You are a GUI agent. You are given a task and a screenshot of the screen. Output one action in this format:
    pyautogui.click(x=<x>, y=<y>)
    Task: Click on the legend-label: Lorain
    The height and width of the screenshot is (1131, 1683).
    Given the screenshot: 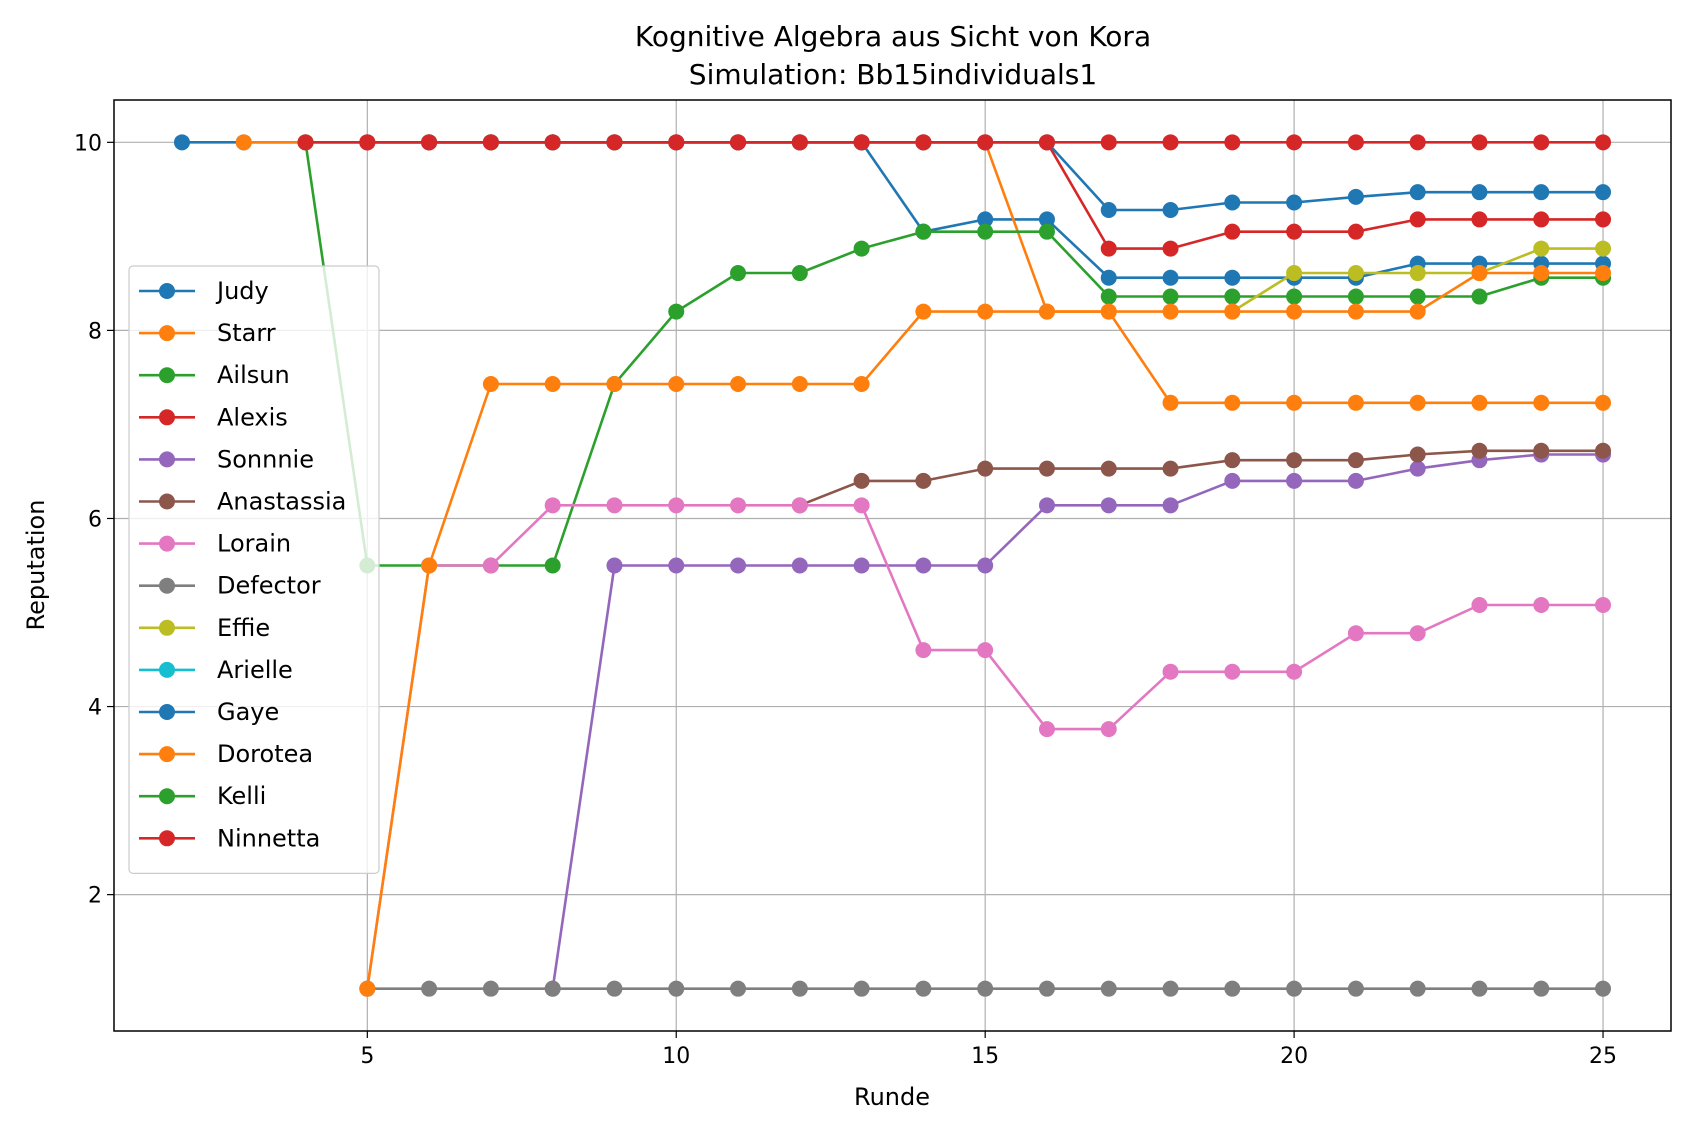 What is the action you would take?
    pyautogui.click(x=254, y=544)
    